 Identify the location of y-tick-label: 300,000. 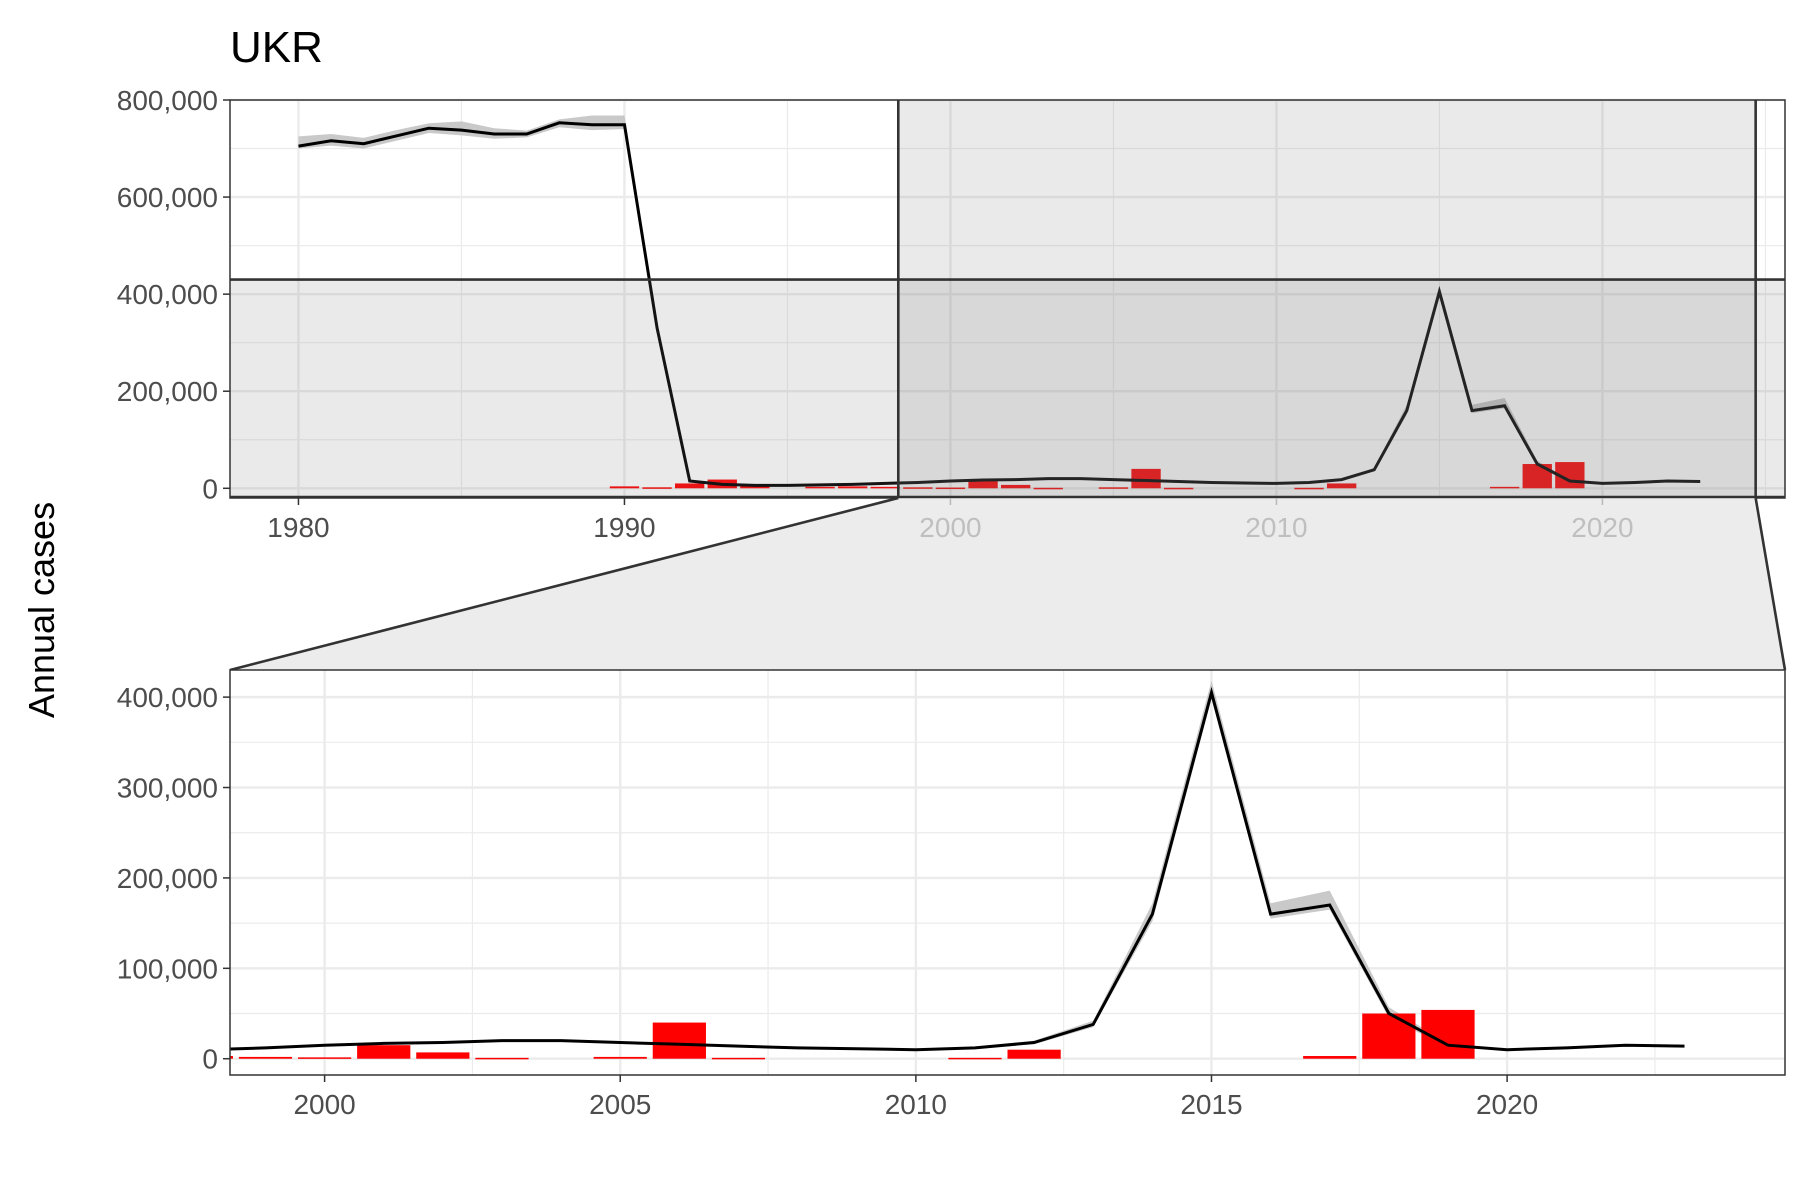
(167, 788).